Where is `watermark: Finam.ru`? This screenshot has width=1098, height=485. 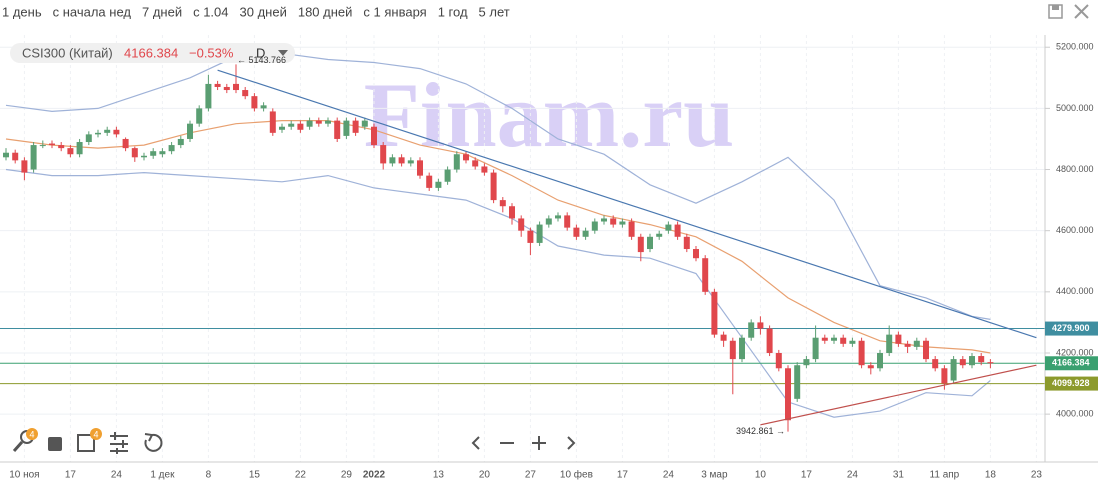
watermark: Finam.ru is located at coordinates (549, 115).